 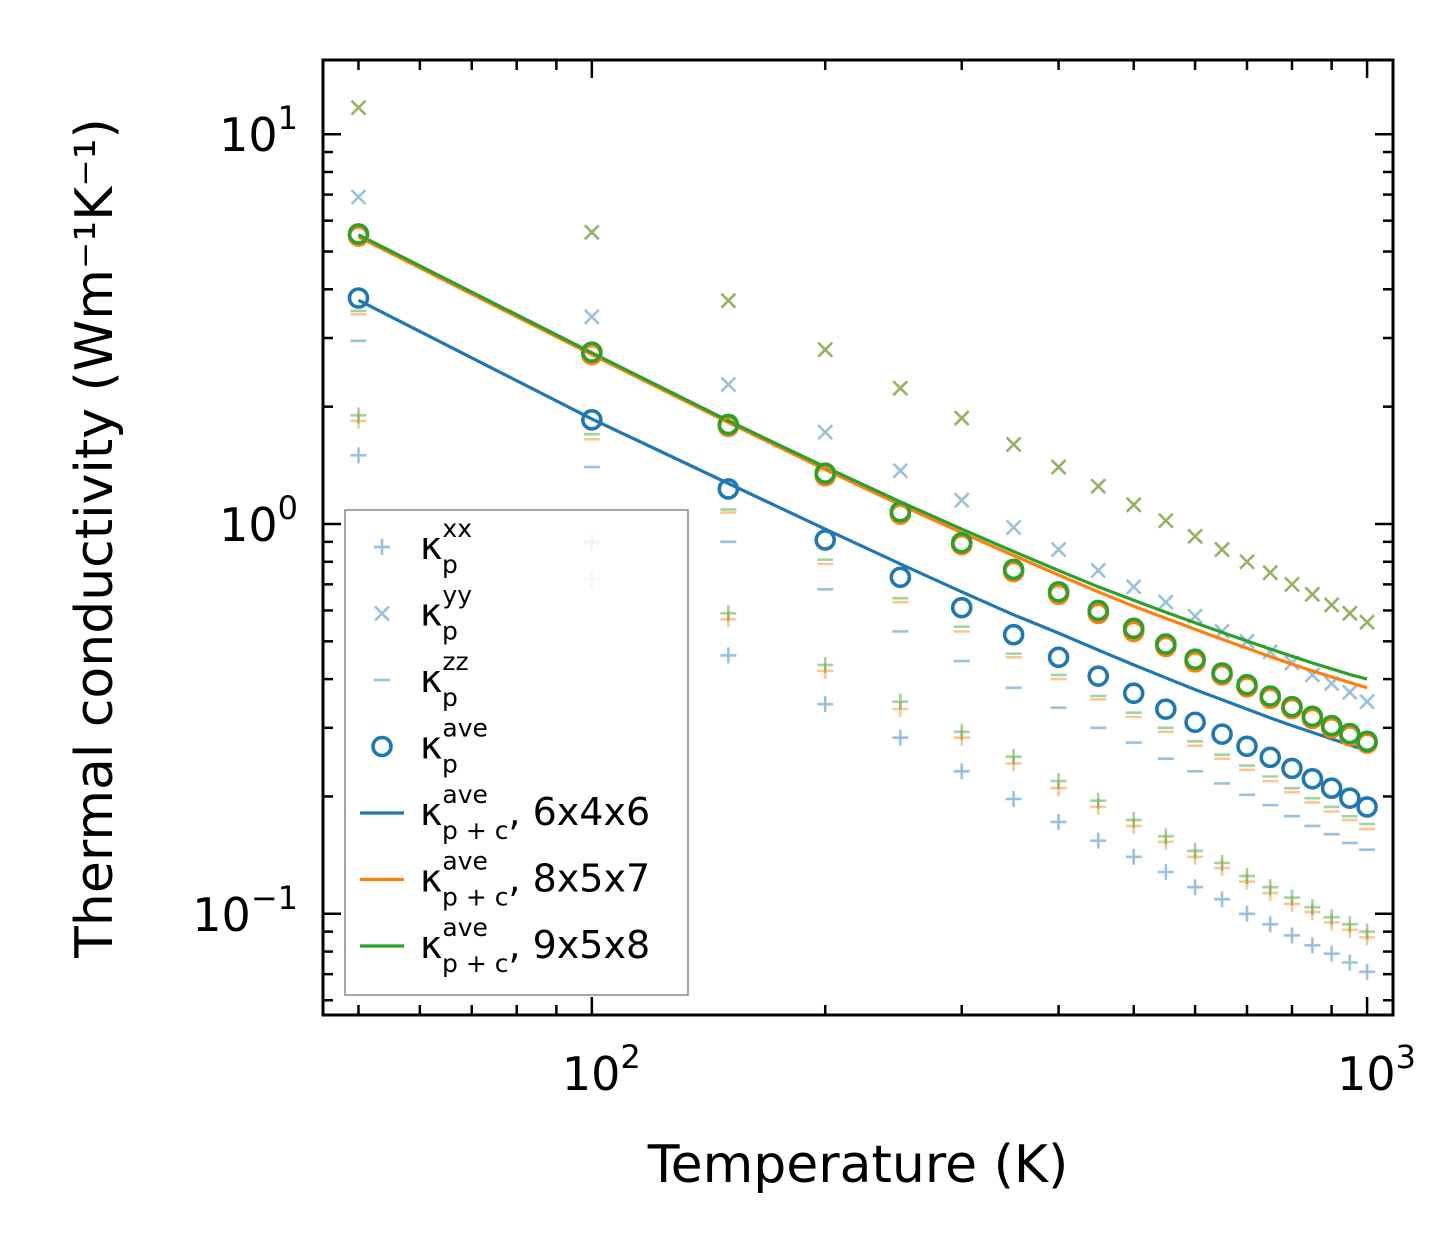 What do you see at coordinates (1376, 1069) in the screenshot?
I see `x-tick-label: 10³` at bounding box center [1376, 1069].